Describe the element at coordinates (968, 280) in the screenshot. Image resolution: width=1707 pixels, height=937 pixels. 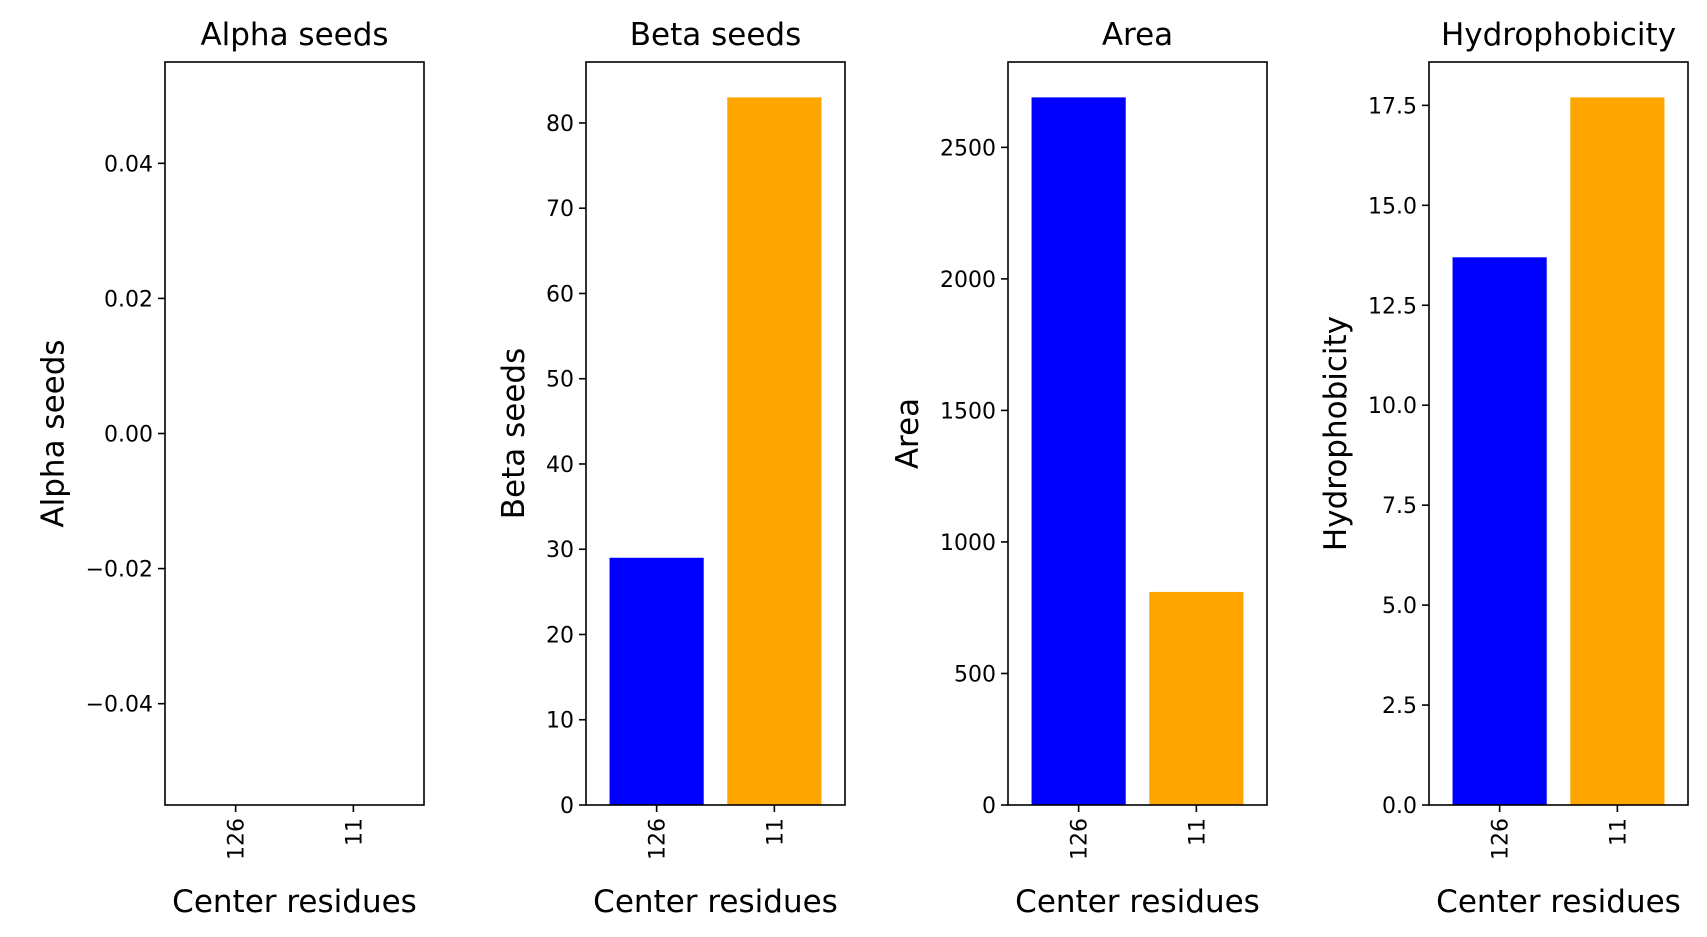
I see `y-tick-label: 2000` at that location.